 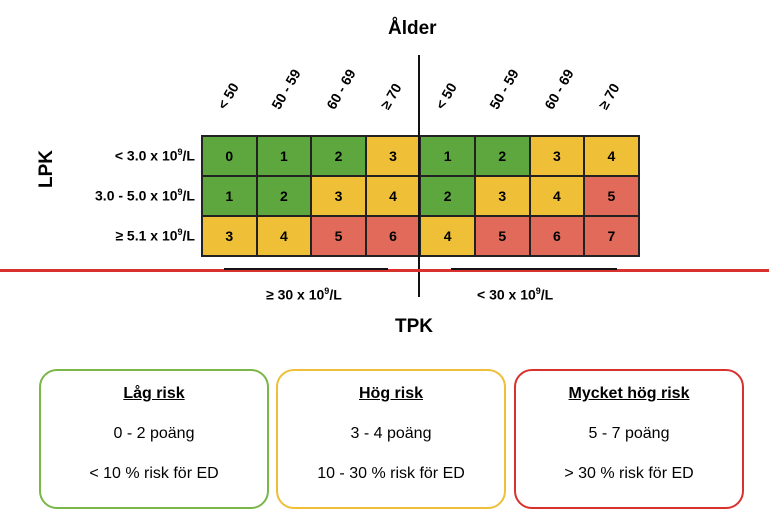 I want to click on risk-box-risk: > 30 % risk för ED, so click(x=629, y=473).